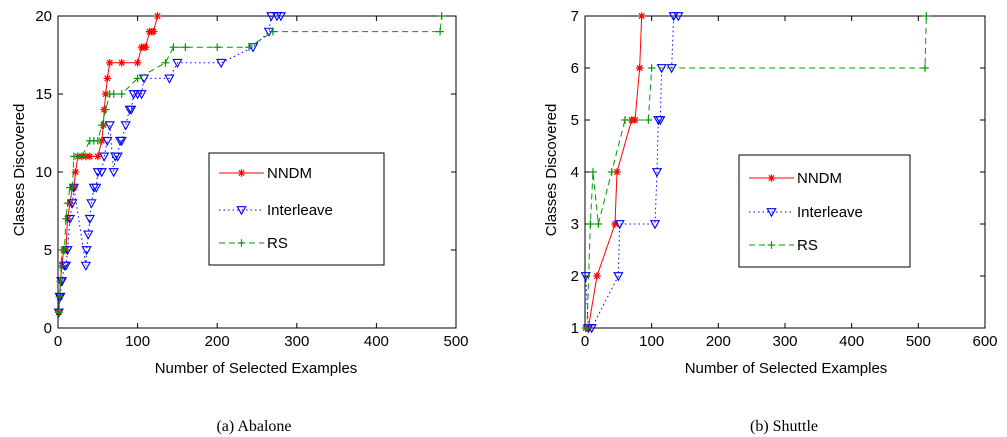 Image resolution: width=1007 pixels, height=437 pixels. I want to click on y-tick-label: 10, so click(43, 172).